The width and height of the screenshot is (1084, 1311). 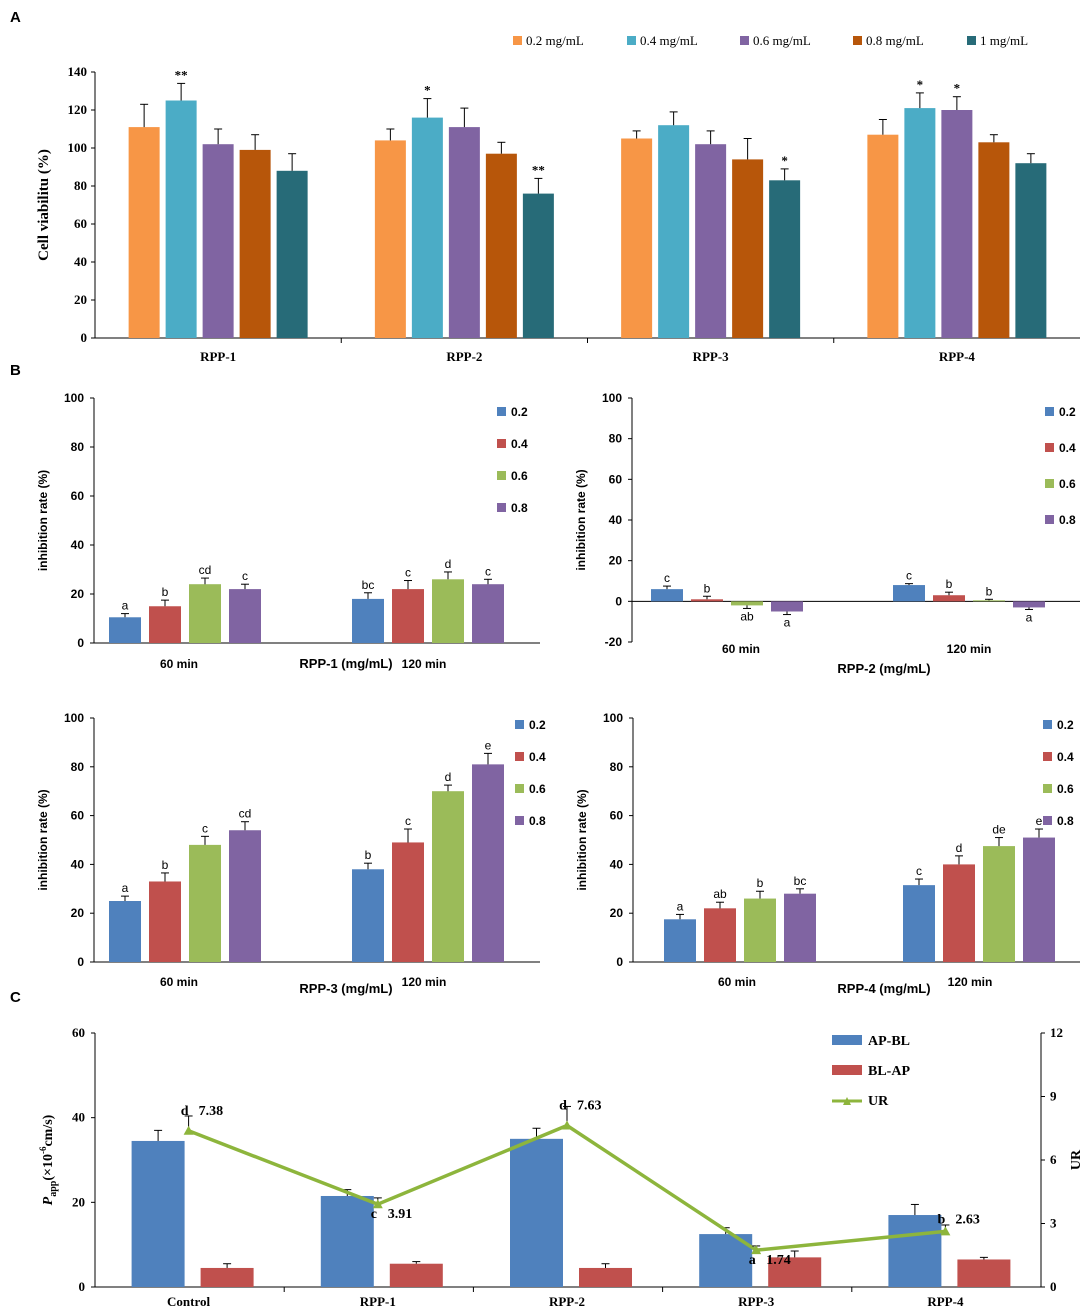 I want to click on significance-label: bc, so click(x=368, y=585).